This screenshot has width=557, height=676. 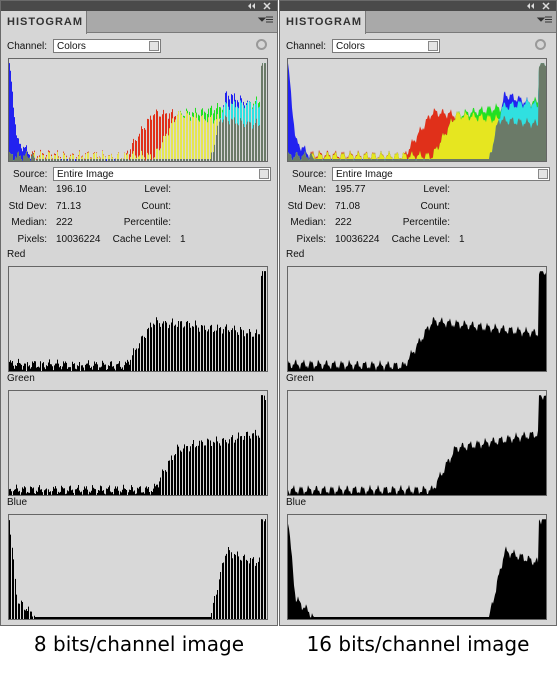 I want to click on stat-value: 196.10, so click(x=71, y=189).